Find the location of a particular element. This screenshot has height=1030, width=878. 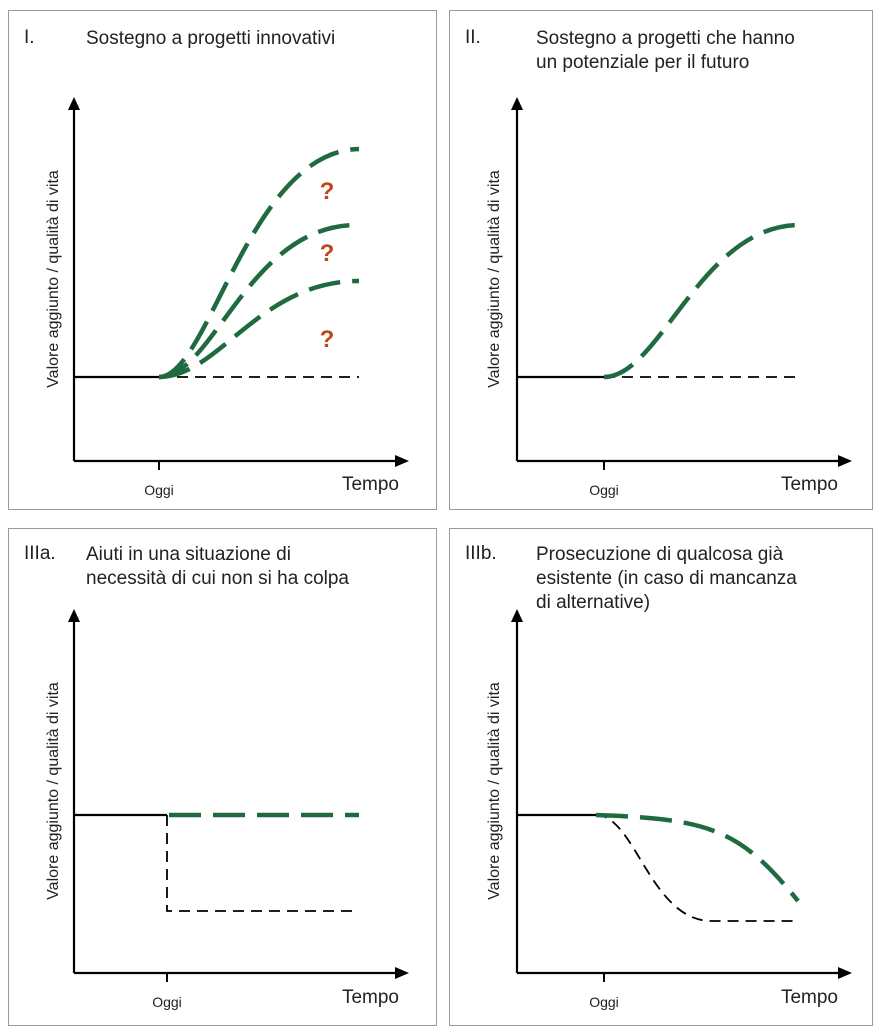

decline-without-aid is located at coordinates (262, 863).